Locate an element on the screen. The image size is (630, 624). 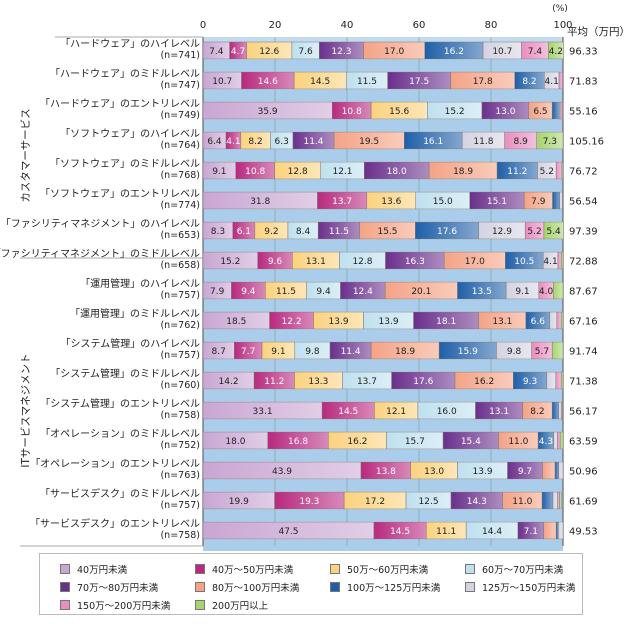
data-label: 13.1 is located at coordinates (316, 262).